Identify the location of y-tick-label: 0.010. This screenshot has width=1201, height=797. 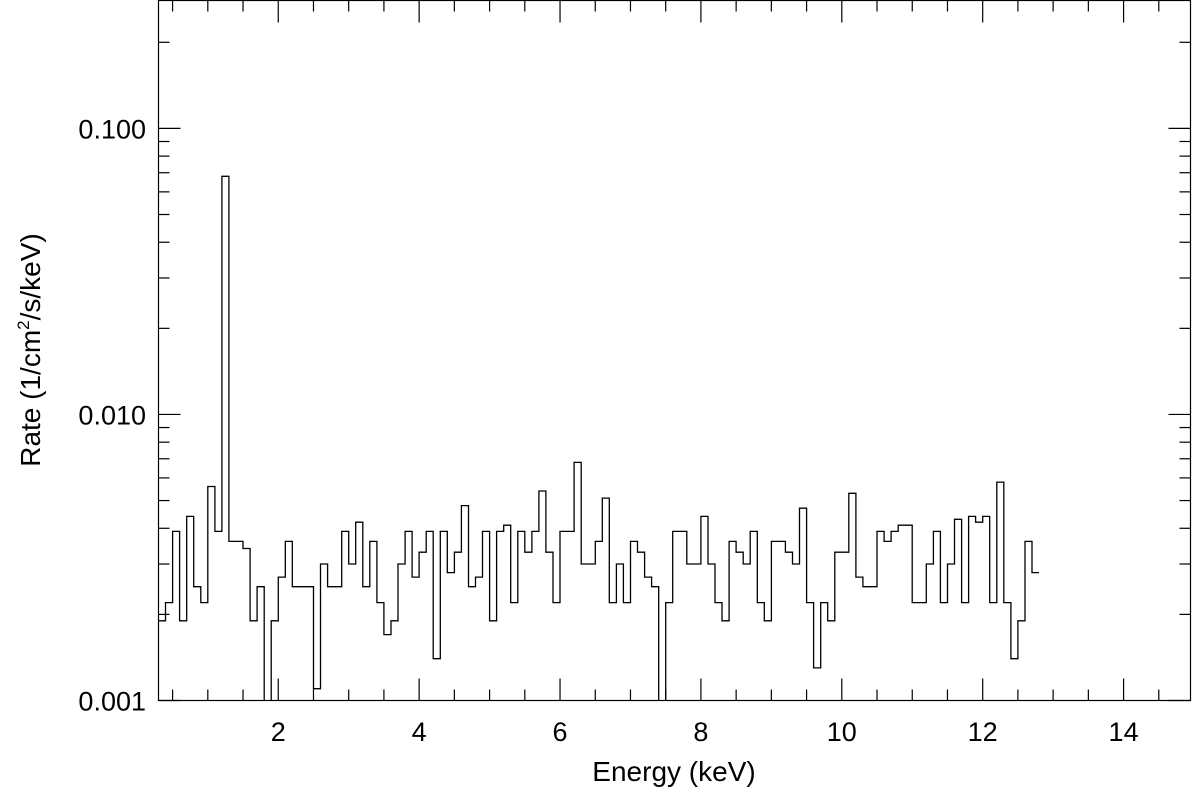
(112, 415).